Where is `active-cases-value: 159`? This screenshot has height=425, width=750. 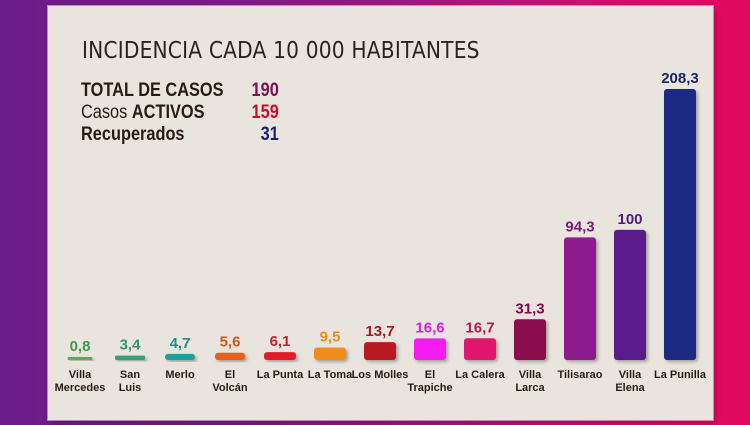
active-cases-value: 159 is located at coordinates (265, 112).